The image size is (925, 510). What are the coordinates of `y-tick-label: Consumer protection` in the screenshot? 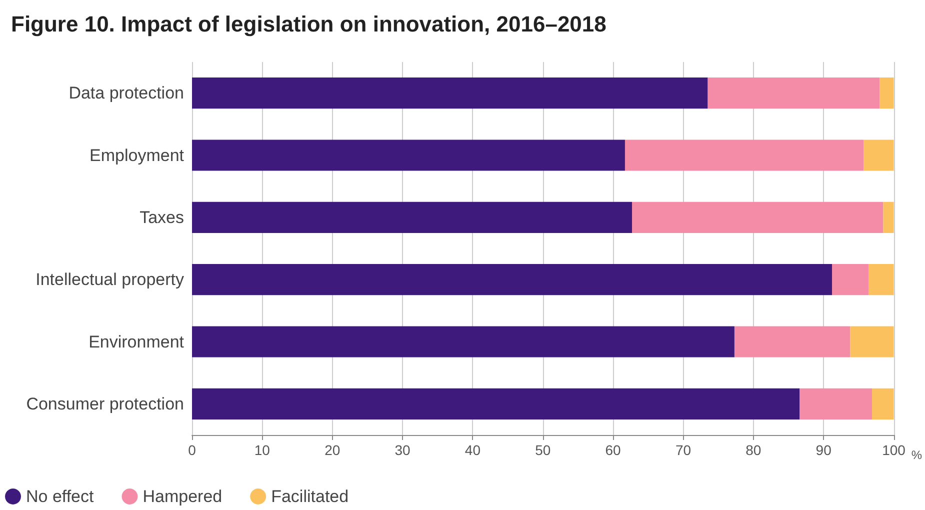 It's located at (105, 404).